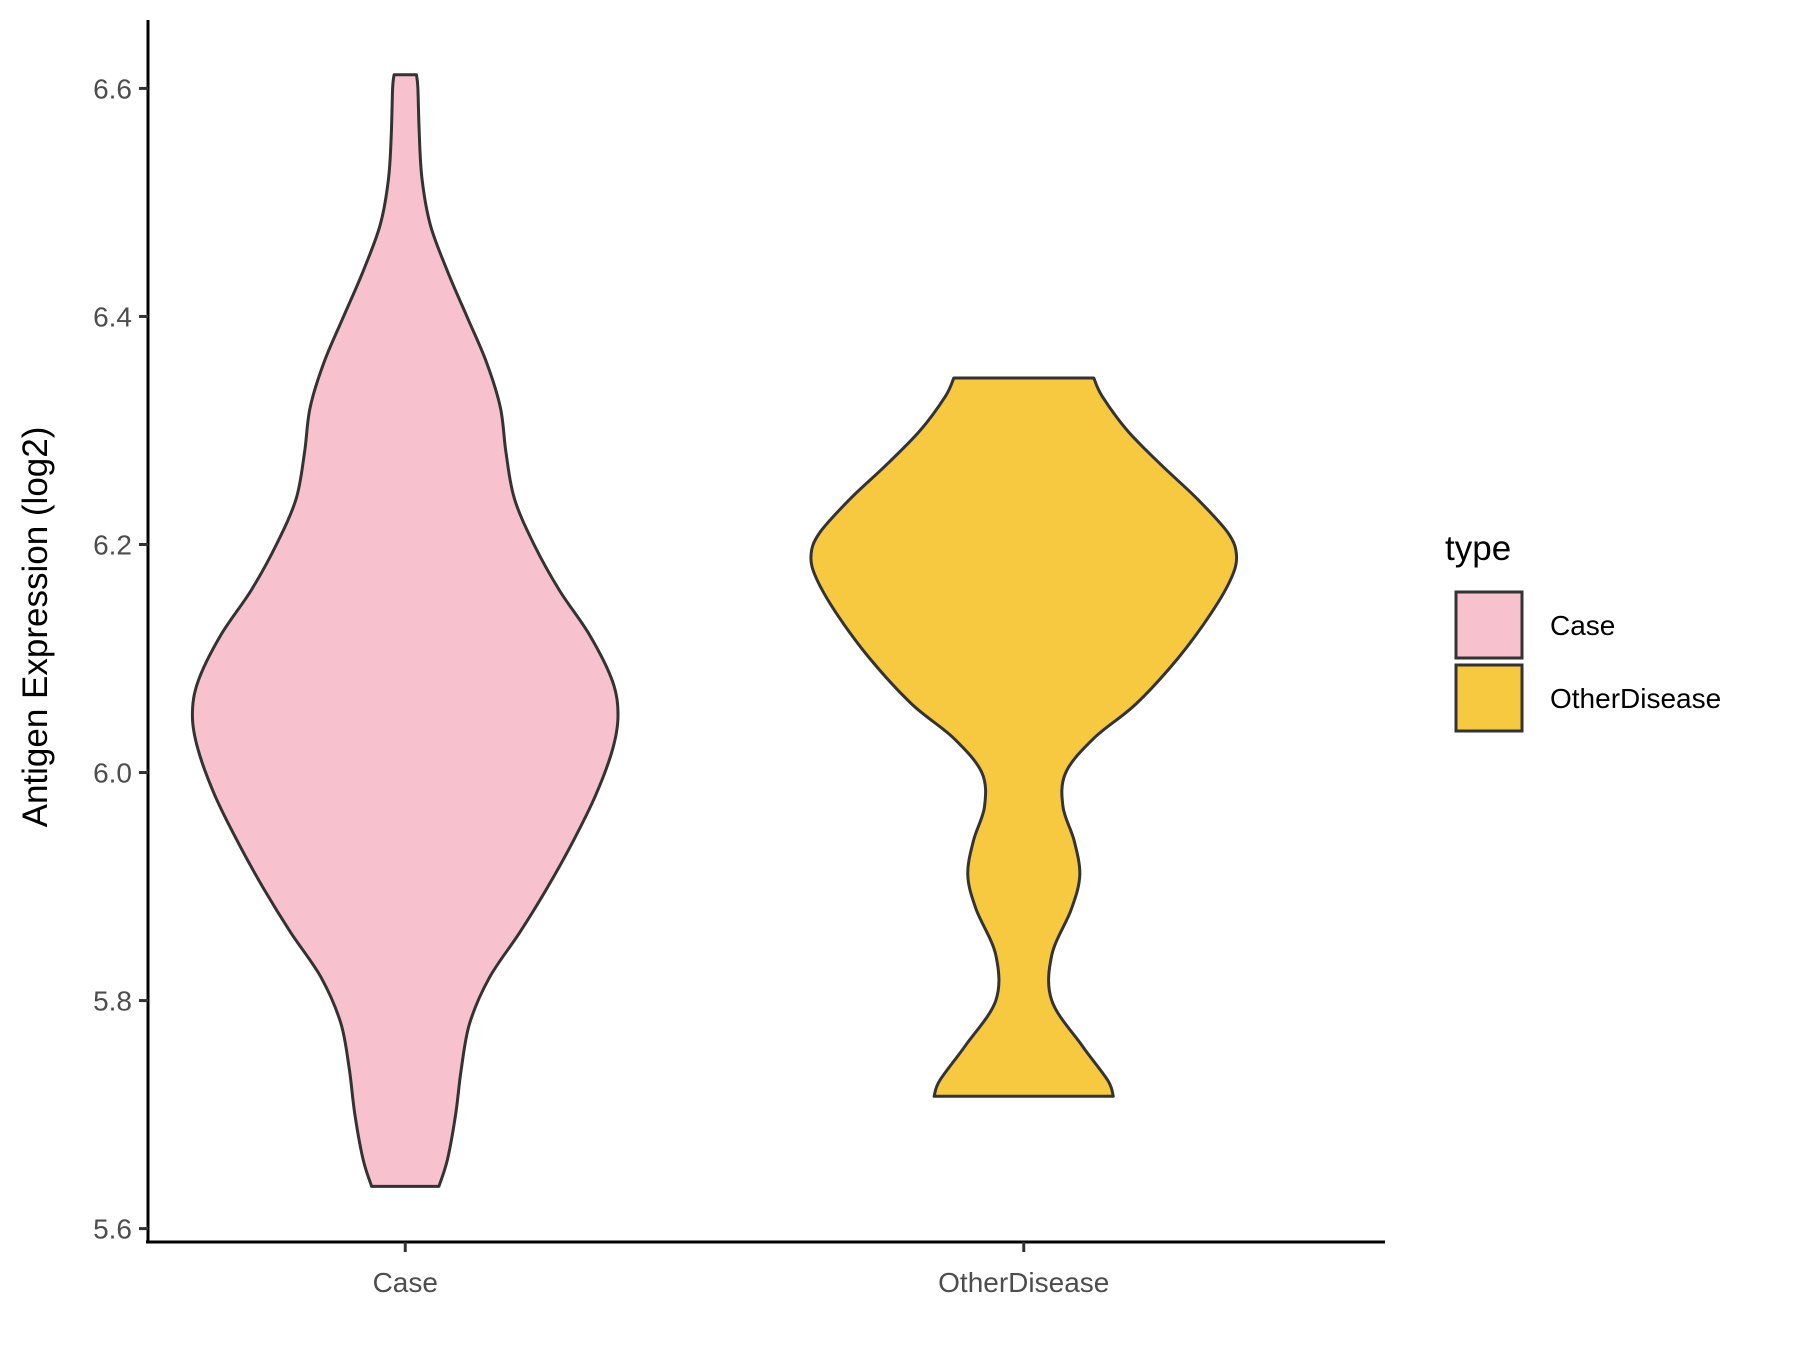 The image size is (1800, 1350). Describe the element at coordinates (35, 627) in the screenshot. I see `y-axis-title: Antigen Expression (log2)` at that location.